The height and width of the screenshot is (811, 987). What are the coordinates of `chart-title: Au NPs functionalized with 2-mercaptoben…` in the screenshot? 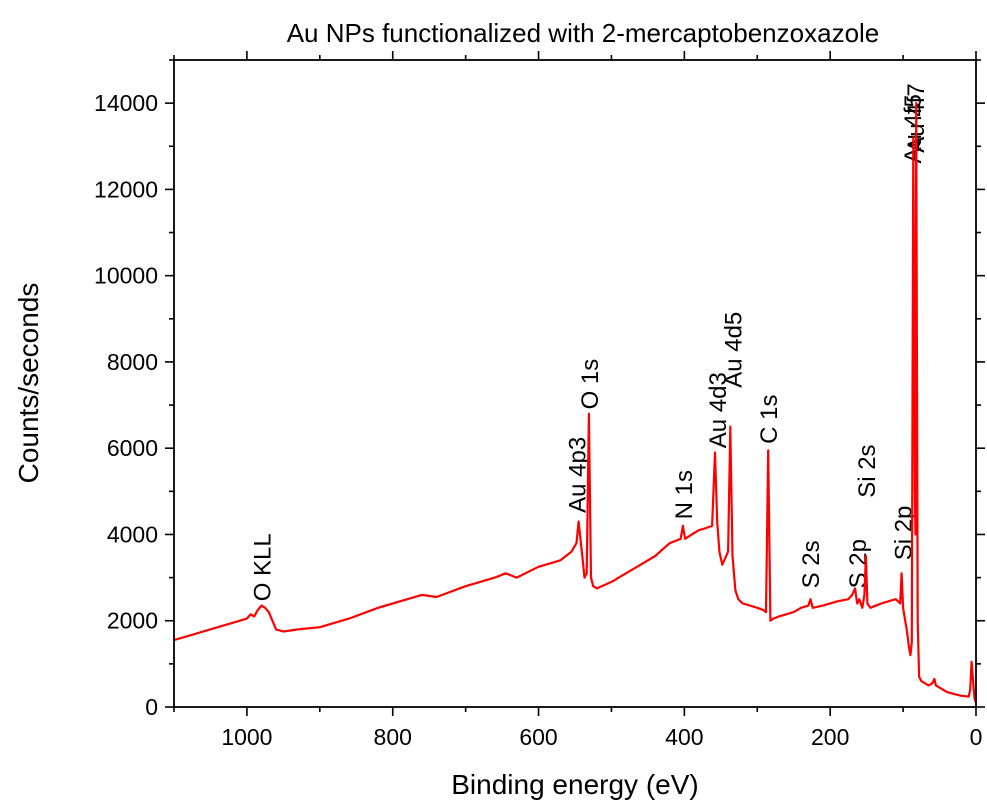 It's located at (583, 33).